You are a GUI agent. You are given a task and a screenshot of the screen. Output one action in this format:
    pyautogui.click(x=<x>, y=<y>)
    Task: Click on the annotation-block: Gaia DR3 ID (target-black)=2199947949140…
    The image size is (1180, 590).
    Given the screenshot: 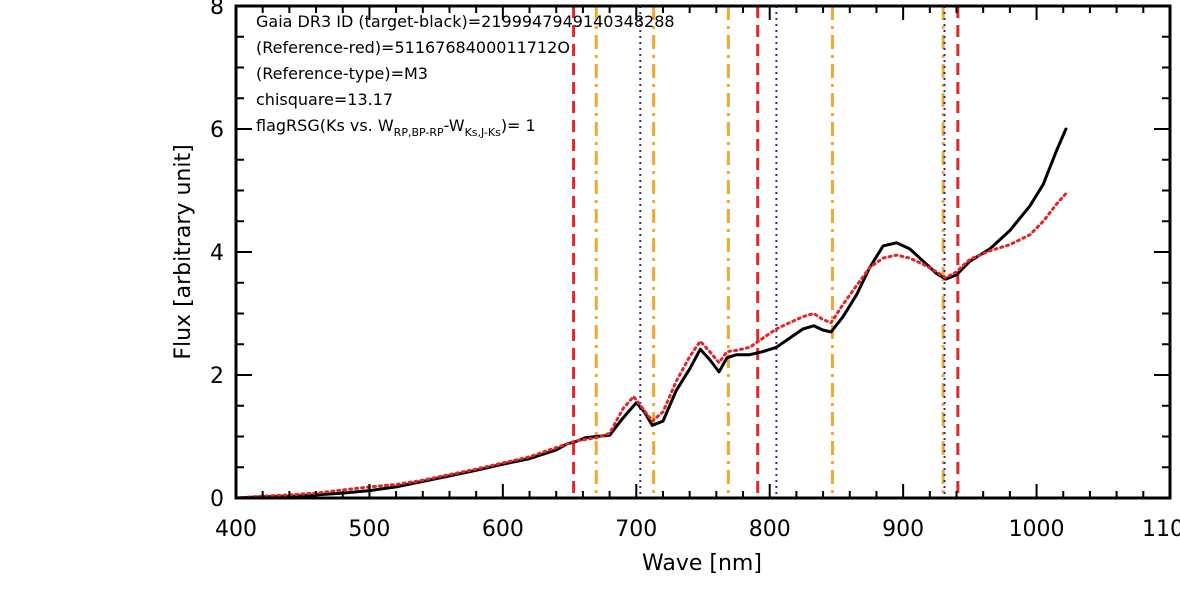 What is the action you would take?
    pyautogui.click(x=465, y=75)
    